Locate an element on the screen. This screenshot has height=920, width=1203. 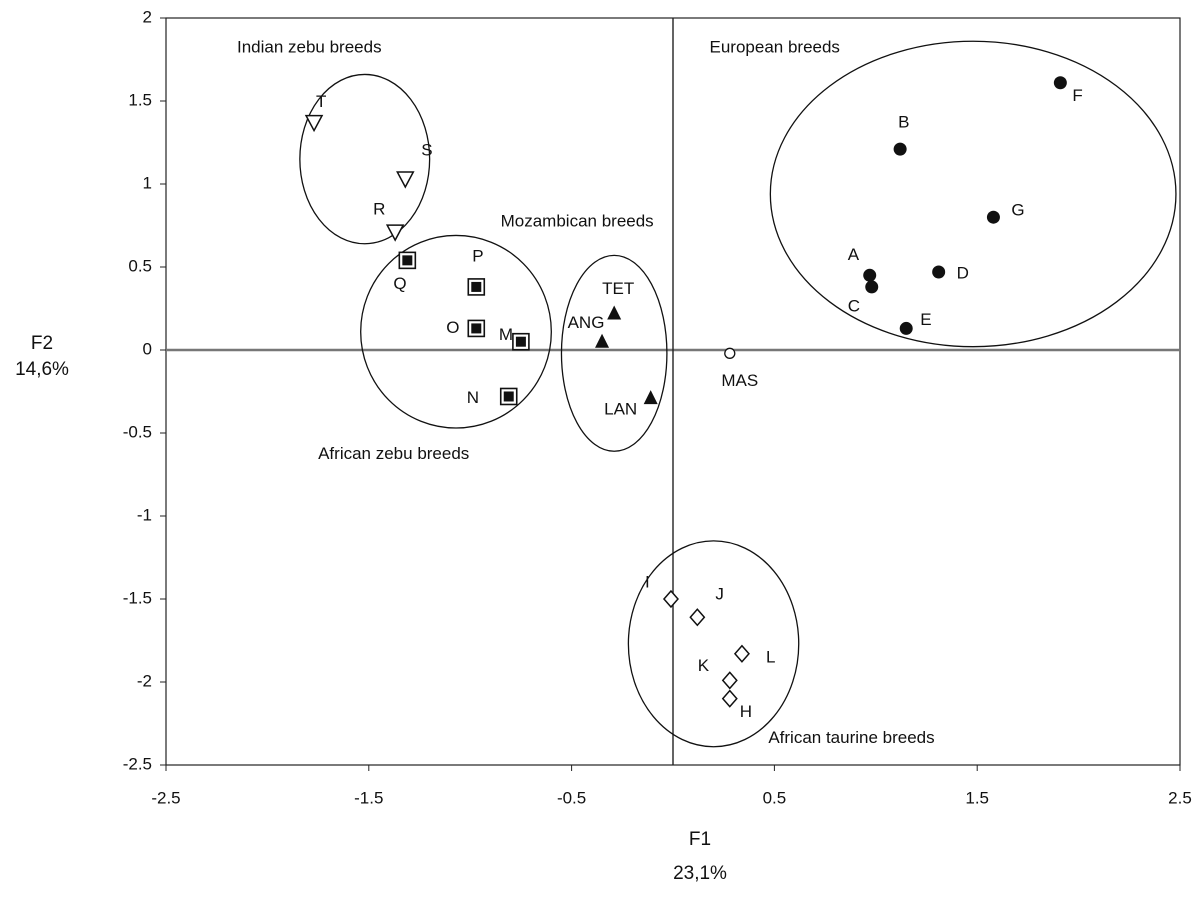
point-label-q: Q is located at coordinates (399, 283).